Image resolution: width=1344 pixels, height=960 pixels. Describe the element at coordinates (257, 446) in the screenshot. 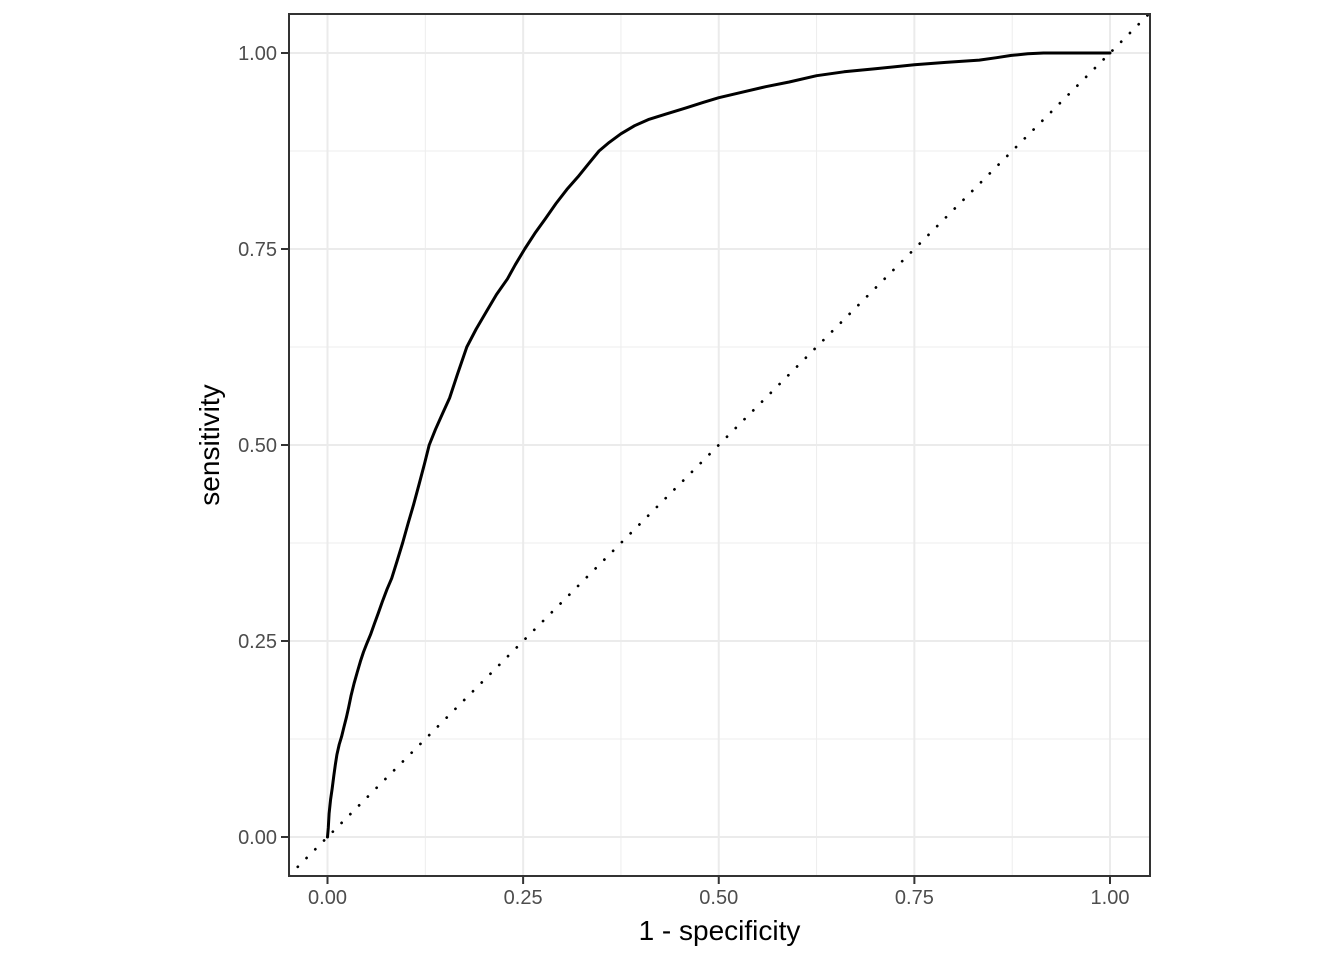

I see `y-tick-label: 0.50` at that location.